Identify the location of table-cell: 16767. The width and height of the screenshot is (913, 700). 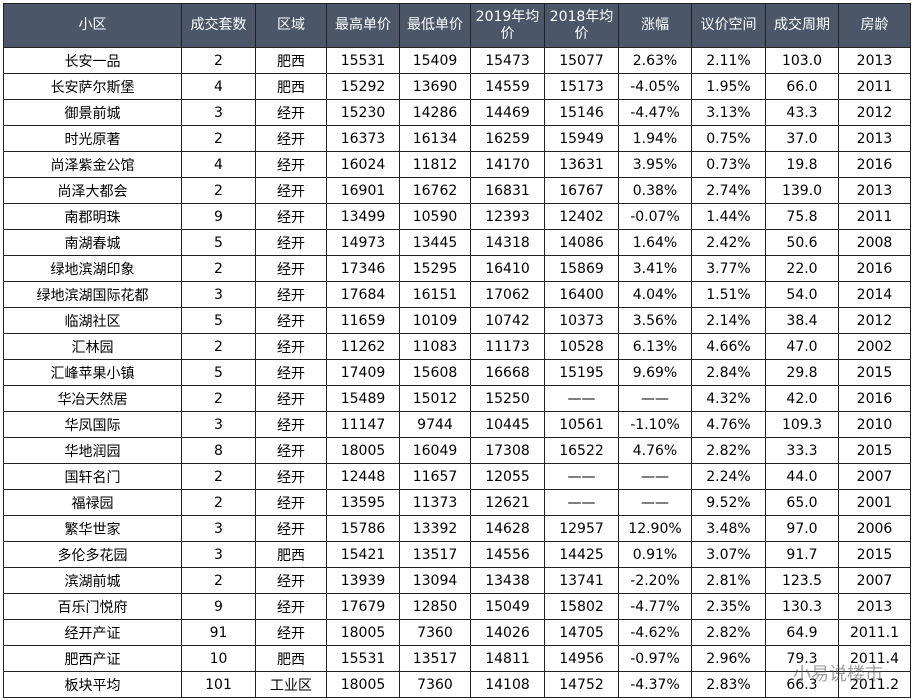
(581, 190).